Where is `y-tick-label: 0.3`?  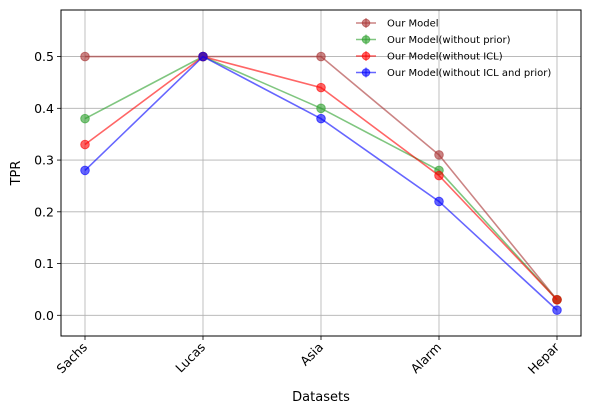
y-tick-label: 0.3 is located at coordinates (44, 160).